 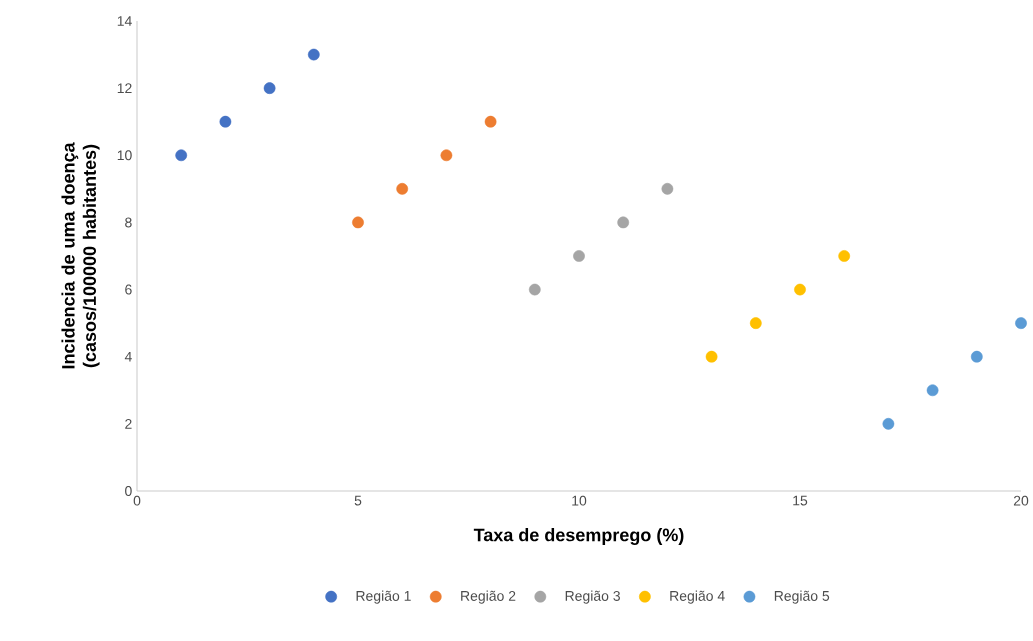 I want to click on x-tick-label: 0, so click(x=137, y=500).